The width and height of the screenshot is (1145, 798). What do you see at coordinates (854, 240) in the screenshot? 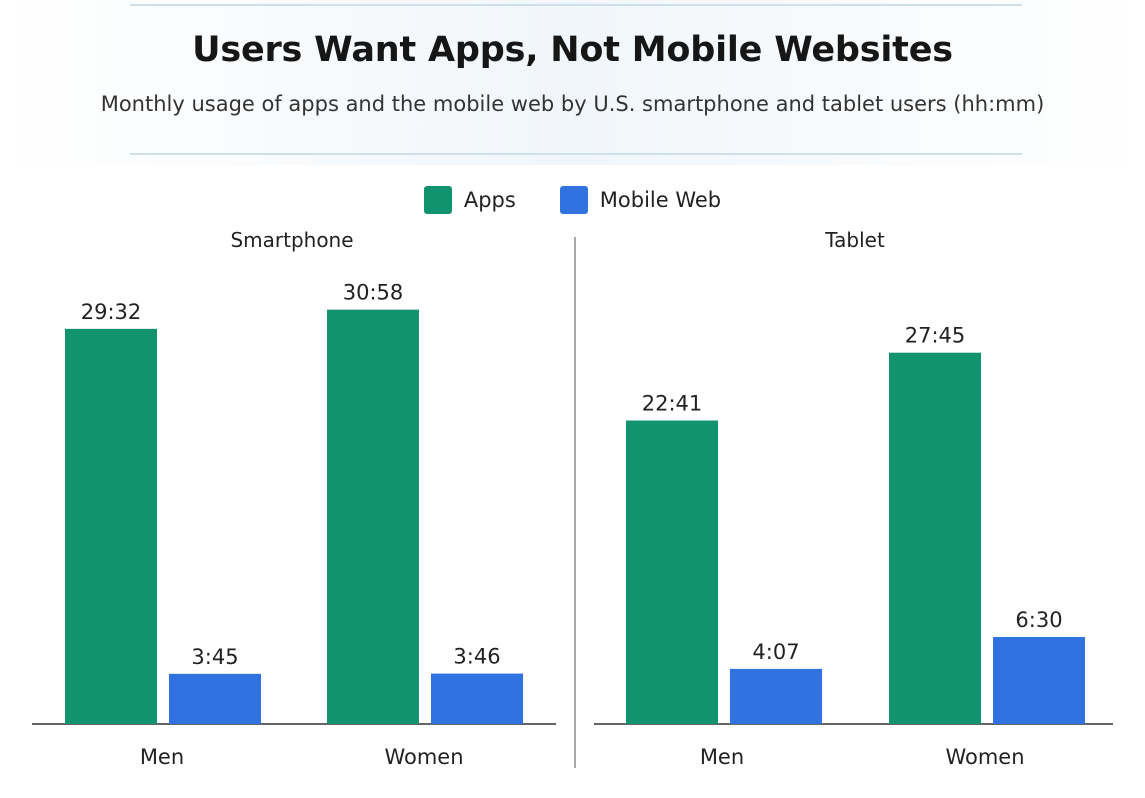
I see `tablet-panel-title: Tablet` at bounding box center [854, 240].